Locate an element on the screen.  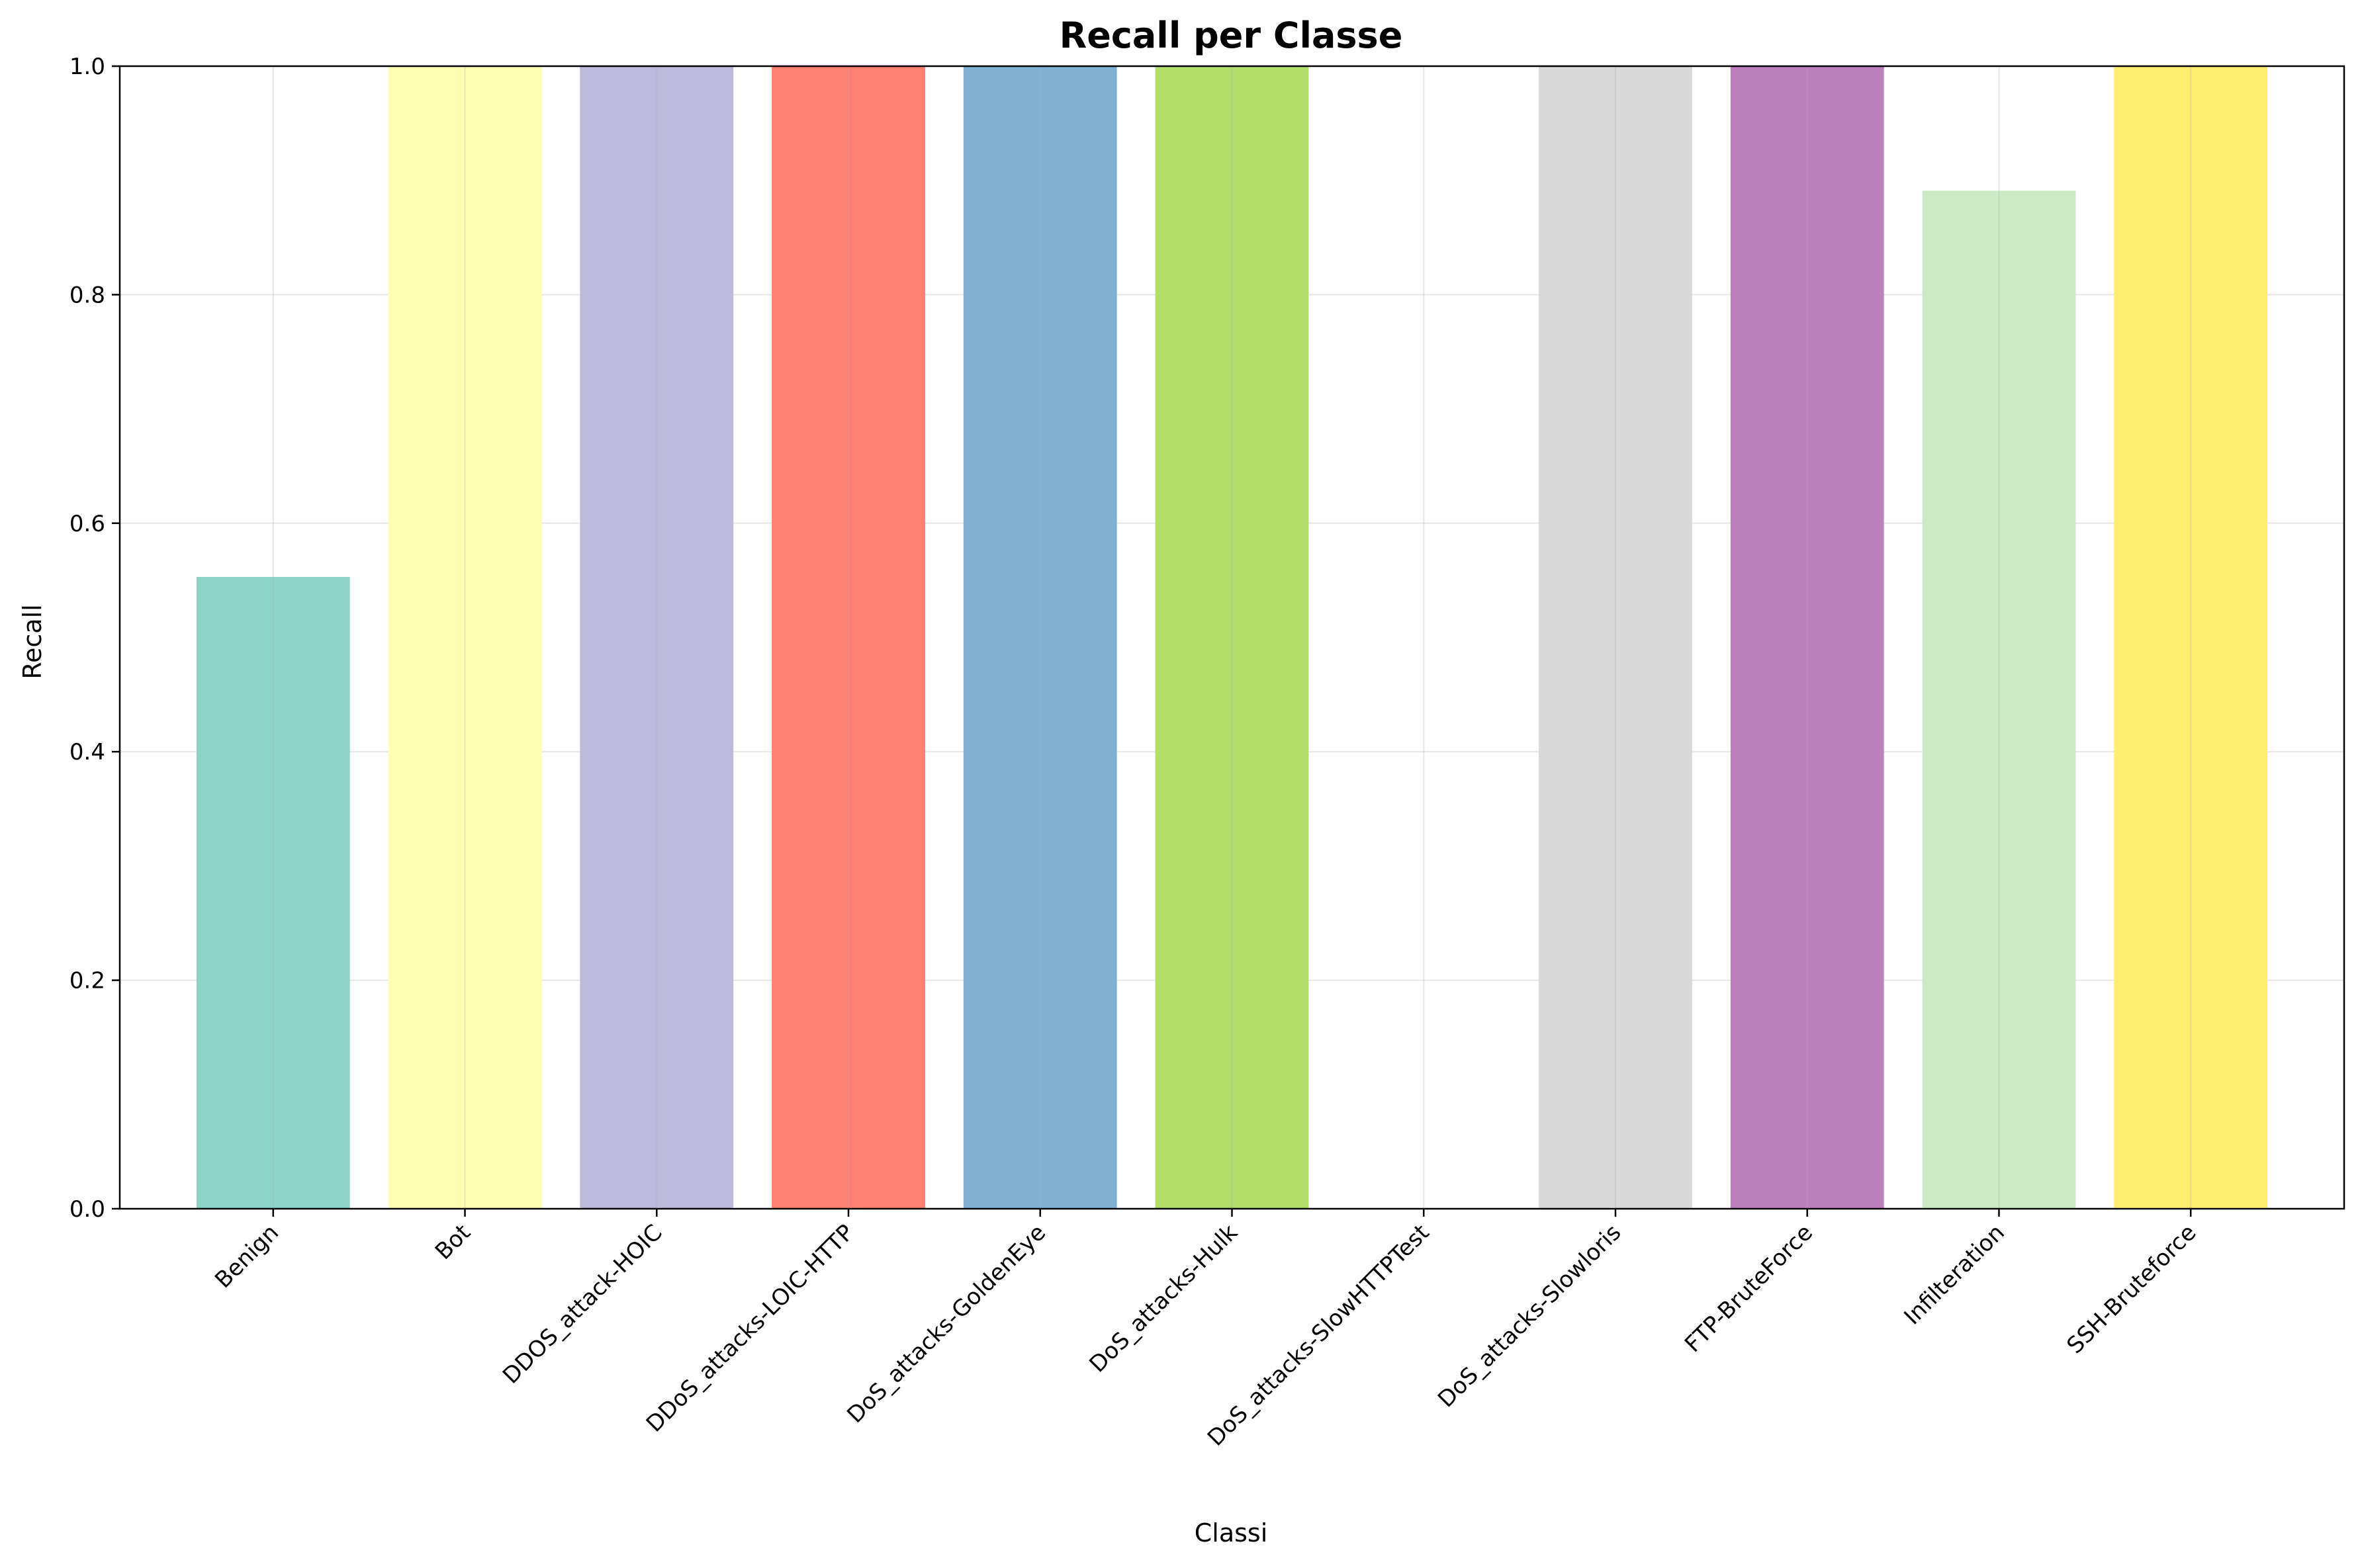
bar-dos-attacks-hulk is located at coordinates (1232, 638).